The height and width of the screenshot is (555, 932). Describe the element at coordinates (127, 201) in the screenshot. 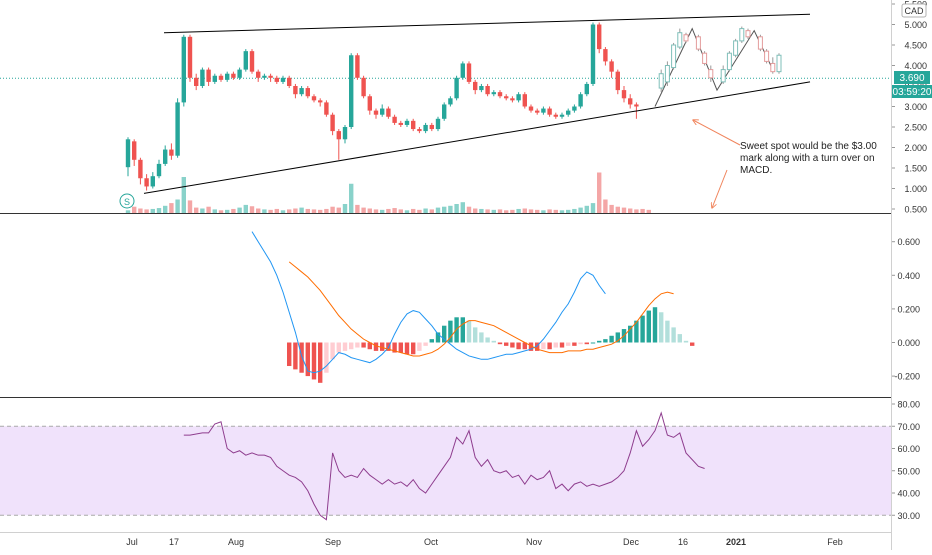

I see `dividend-marker: S` at that location.